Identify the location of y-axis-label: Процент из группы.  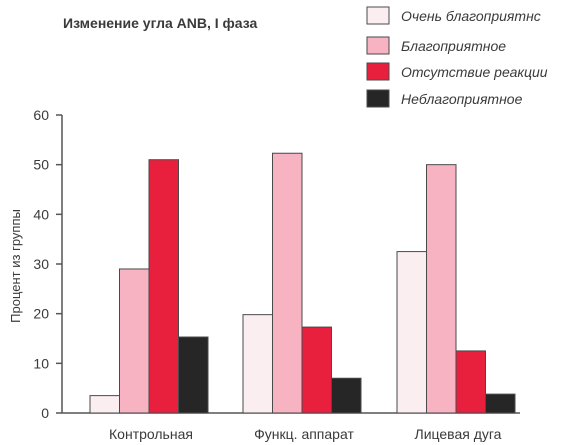
(15, 266).